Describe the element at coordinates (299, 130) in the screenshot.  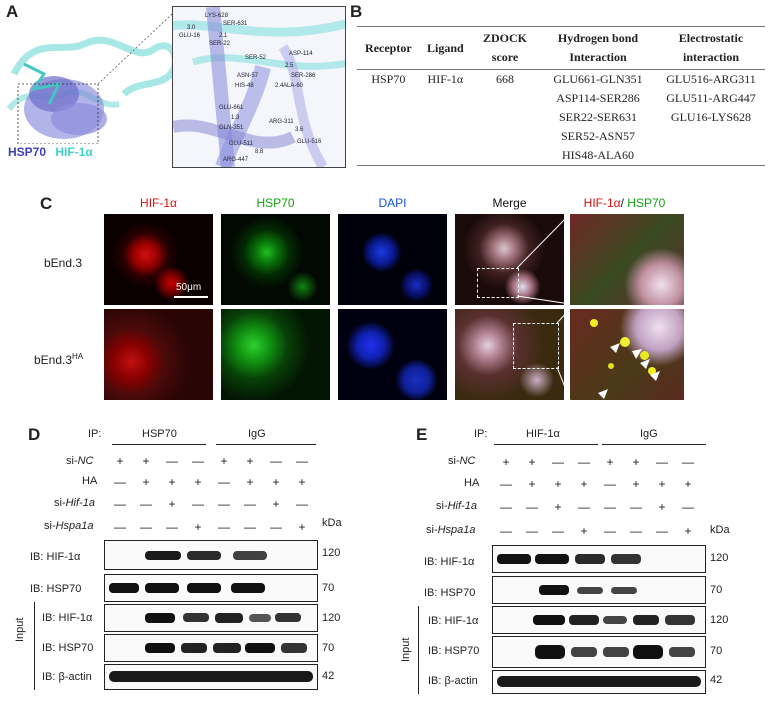
I see `distance-label: 3.6` at that location.